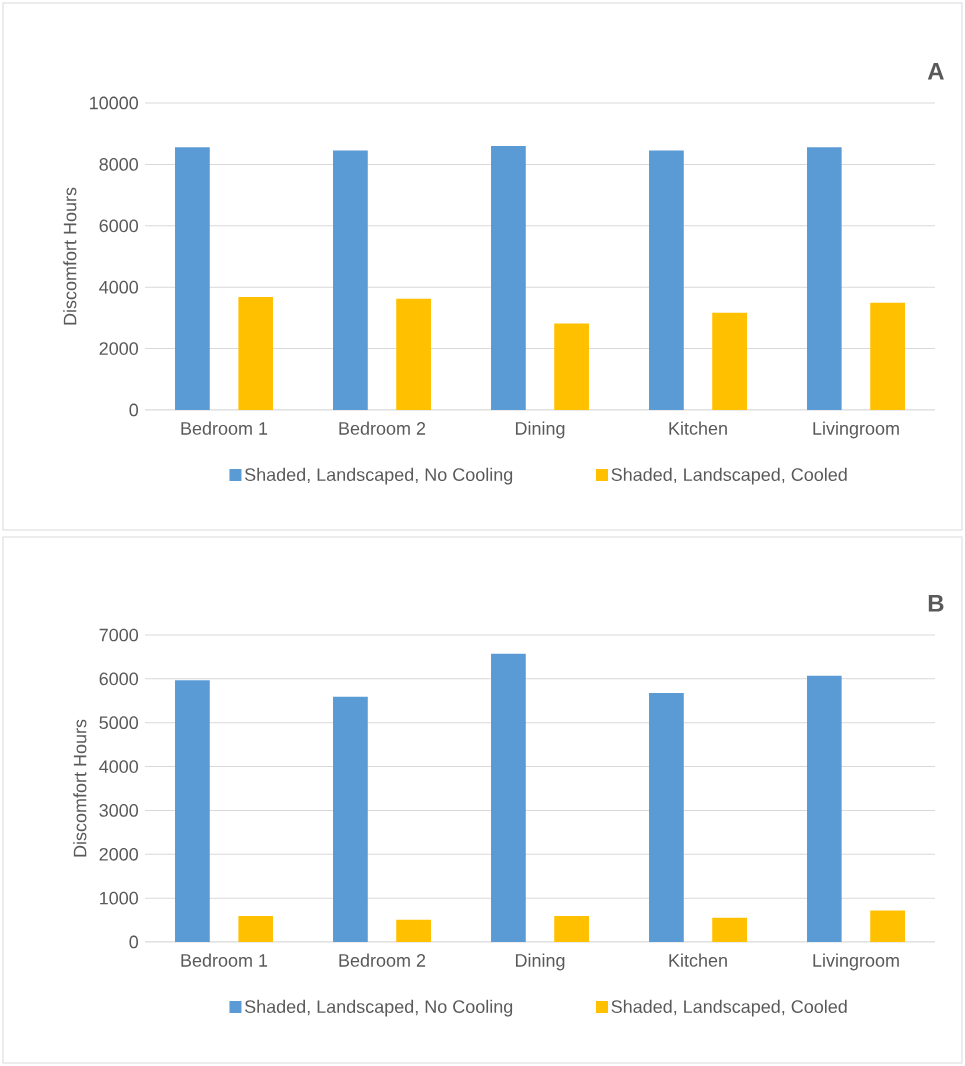 The image size is (965, 1066). I want to click on y-tick-label: 7000, so click(119, 635).